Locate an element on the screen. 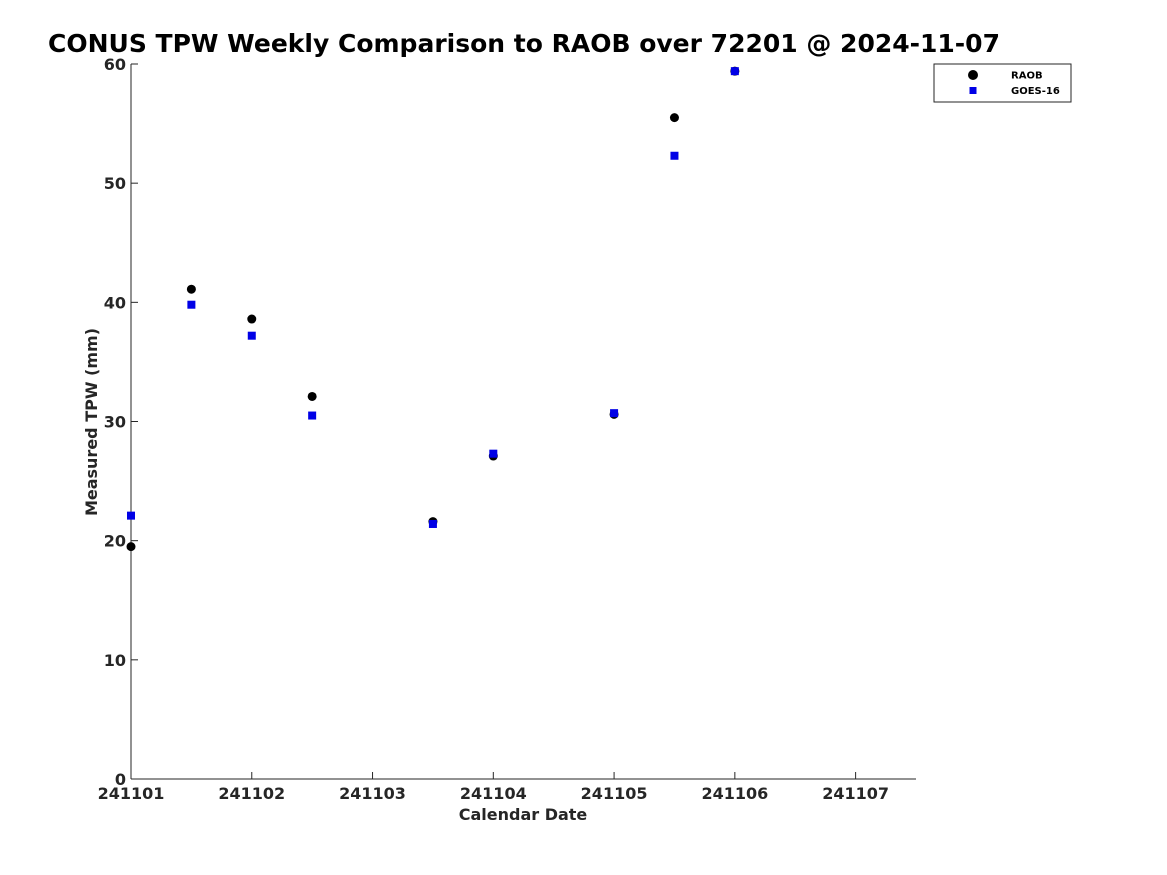 The image size is (1167, 875). legend: RAOB GOES-16 is located at coordinates (1002, 83).